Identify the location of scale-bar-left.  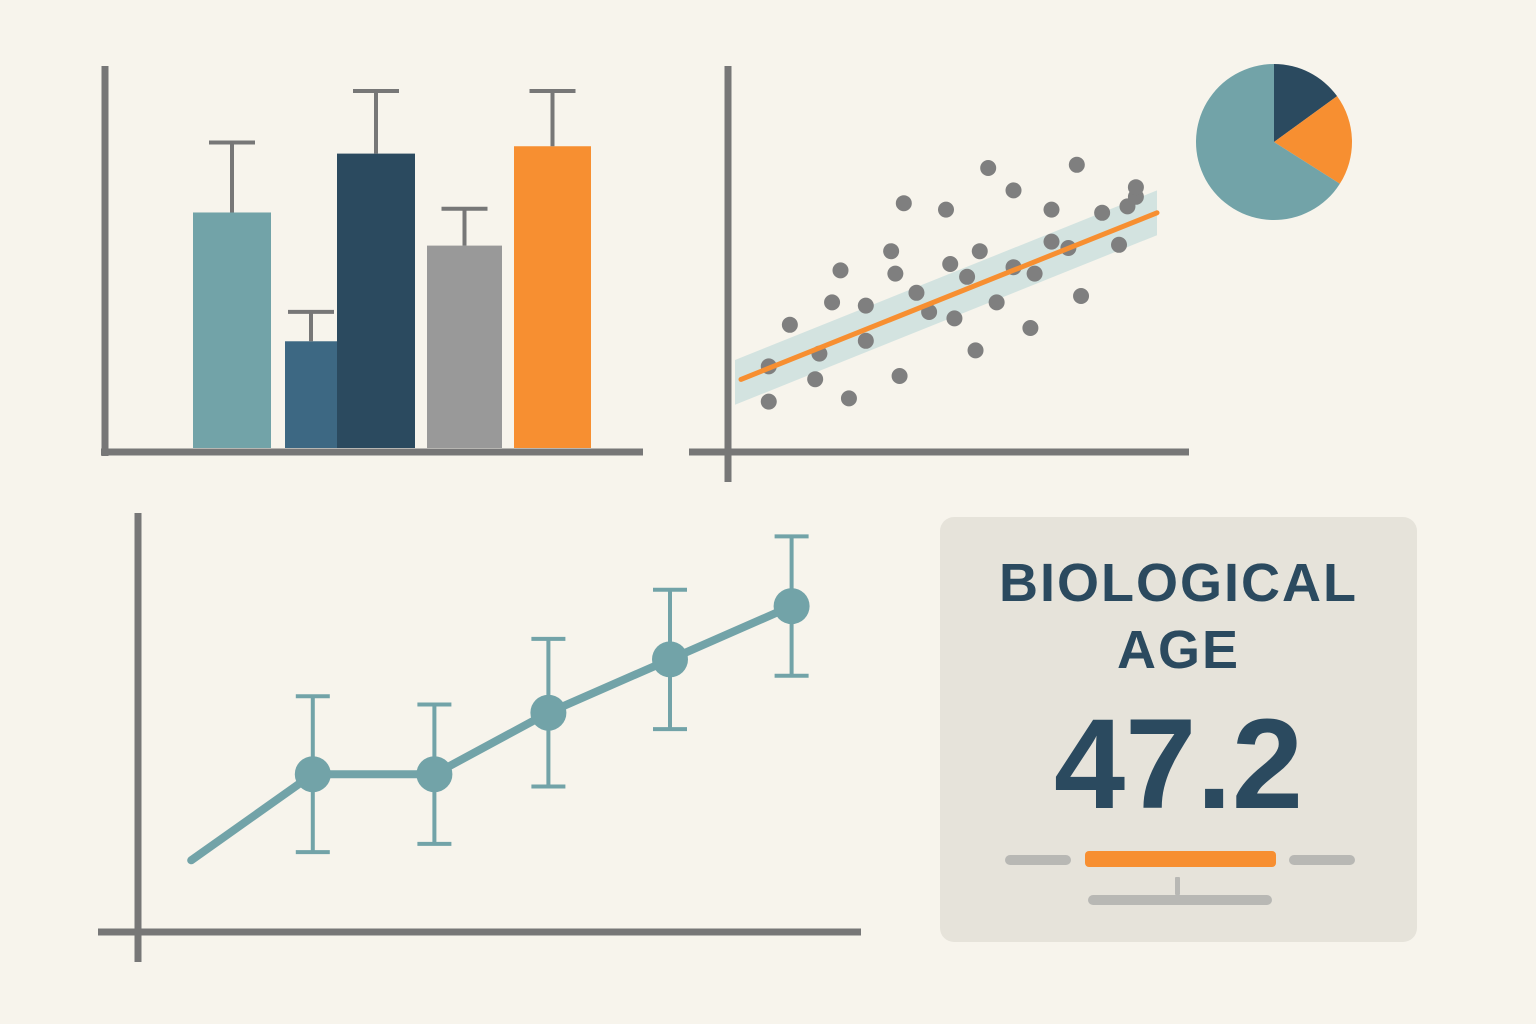
(1038, 860).